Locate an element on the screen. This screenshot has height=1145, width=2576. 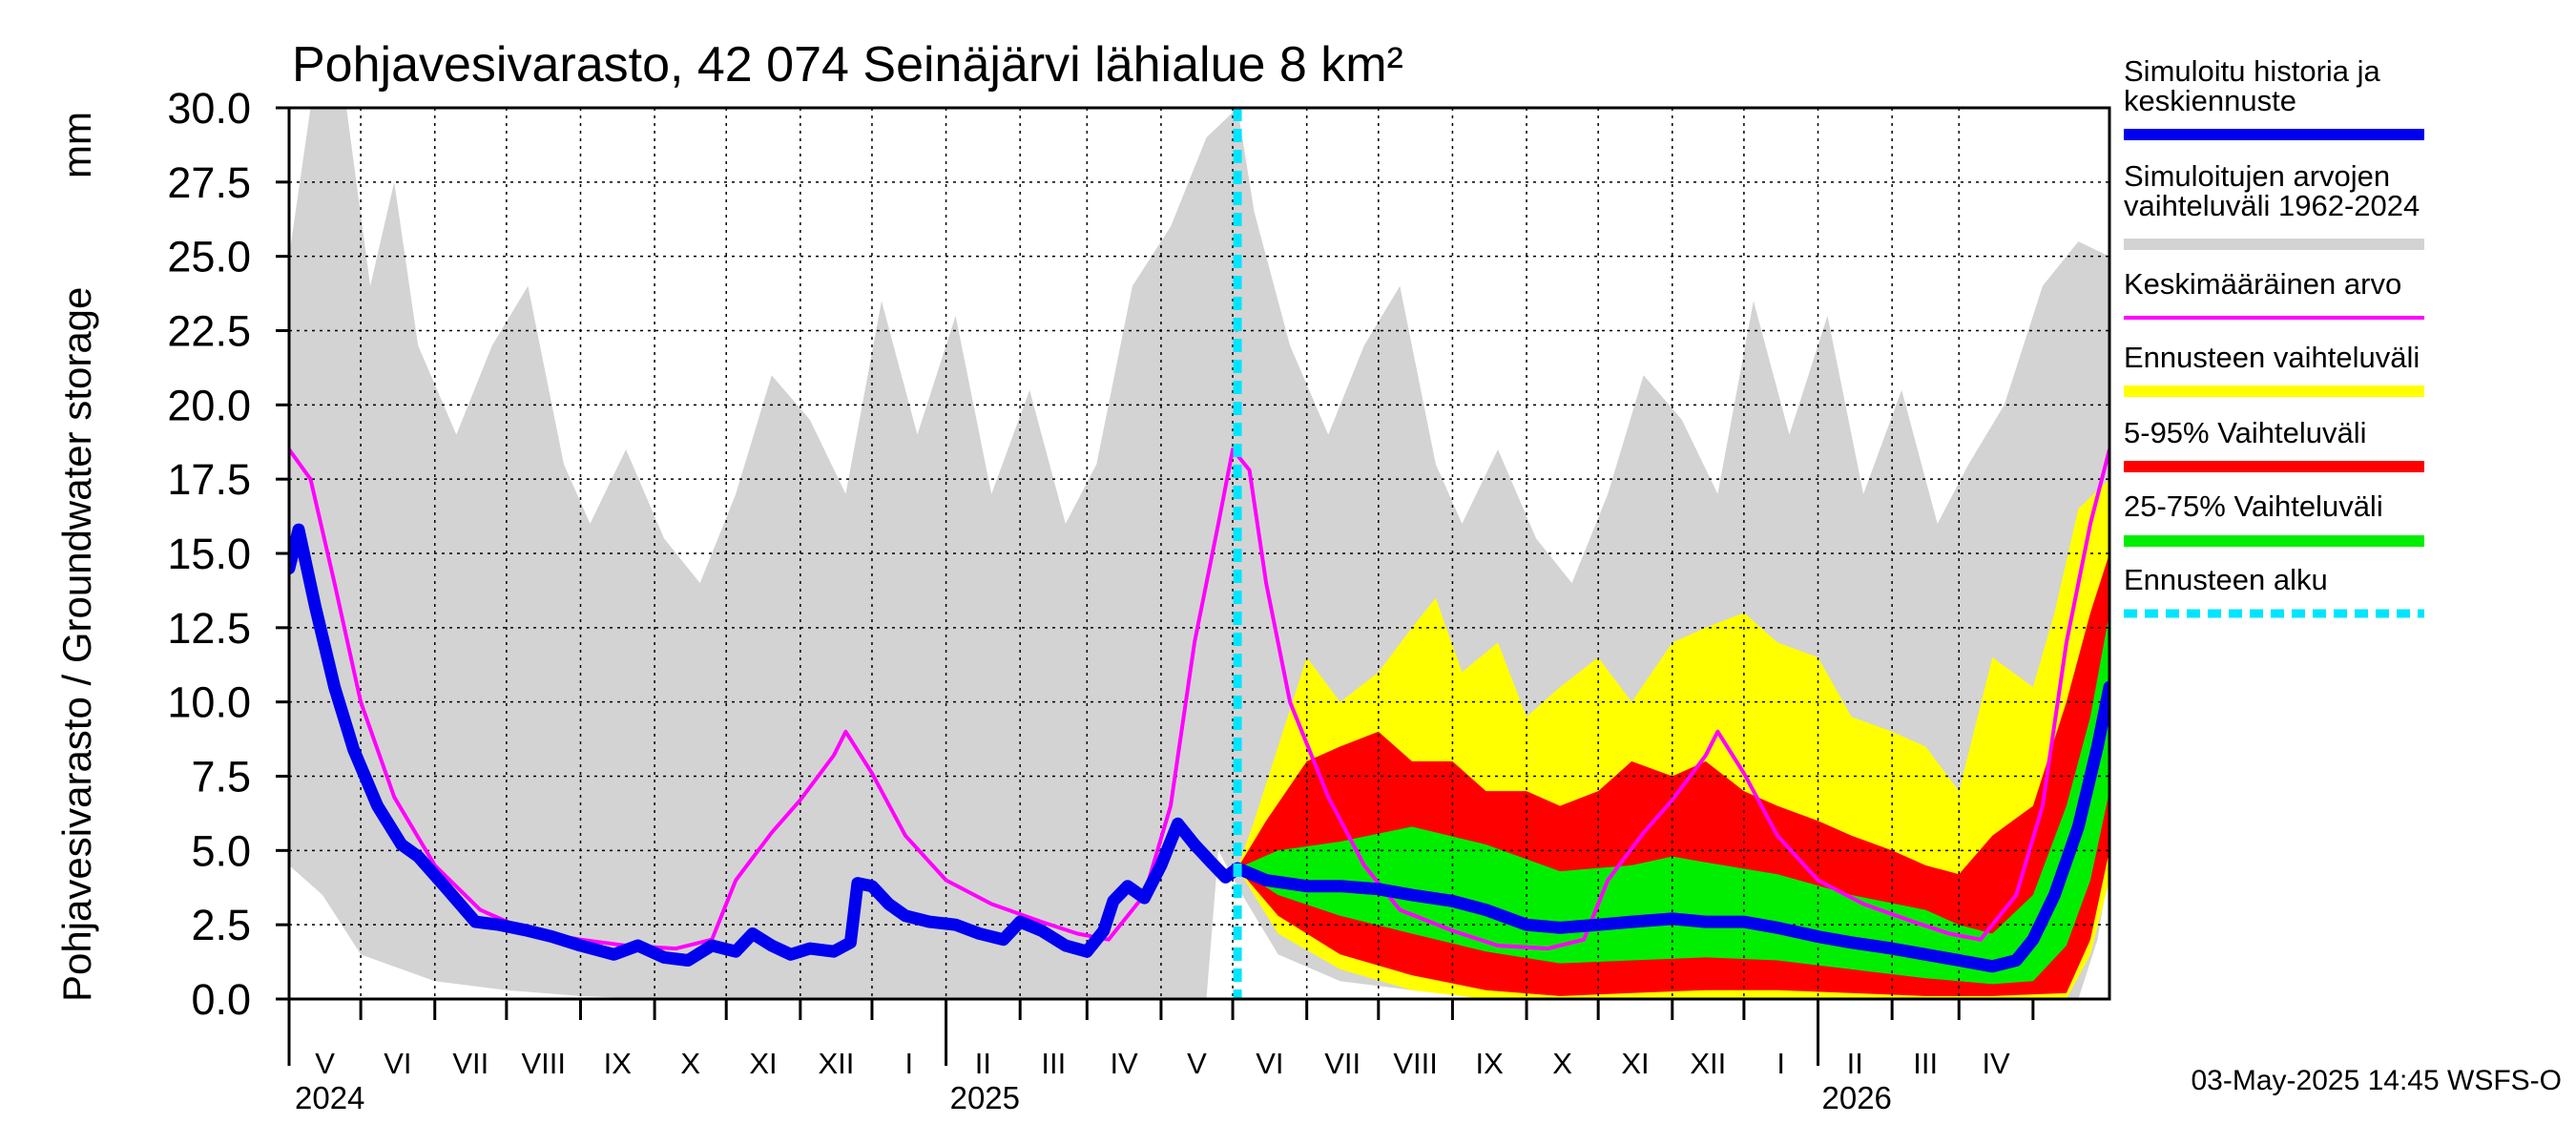
legend-label: 5-95% Vaihteluväli is located at coordinates (2245, 432).